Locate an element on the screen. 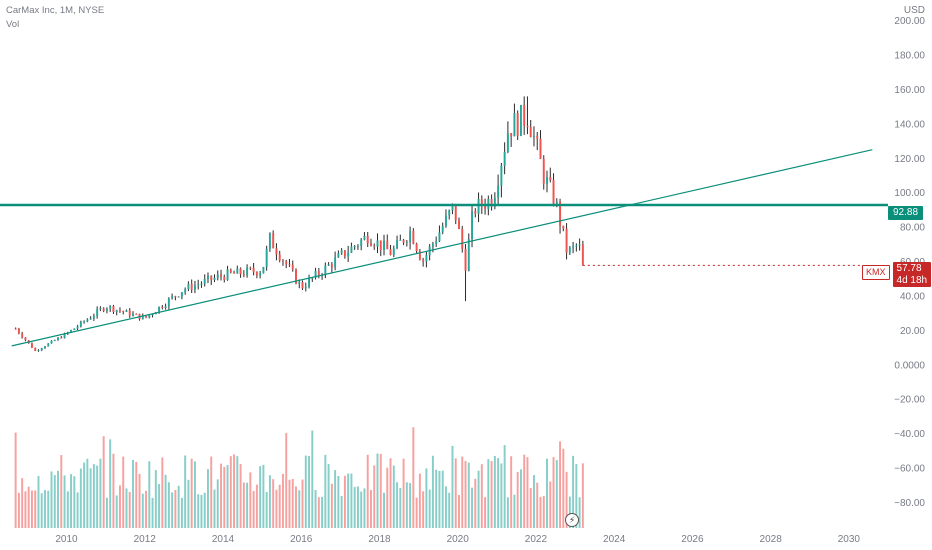 This screenshot has width=932, height=550. price-box: 57.78 4d 18h is located at coordinates (912, 274).